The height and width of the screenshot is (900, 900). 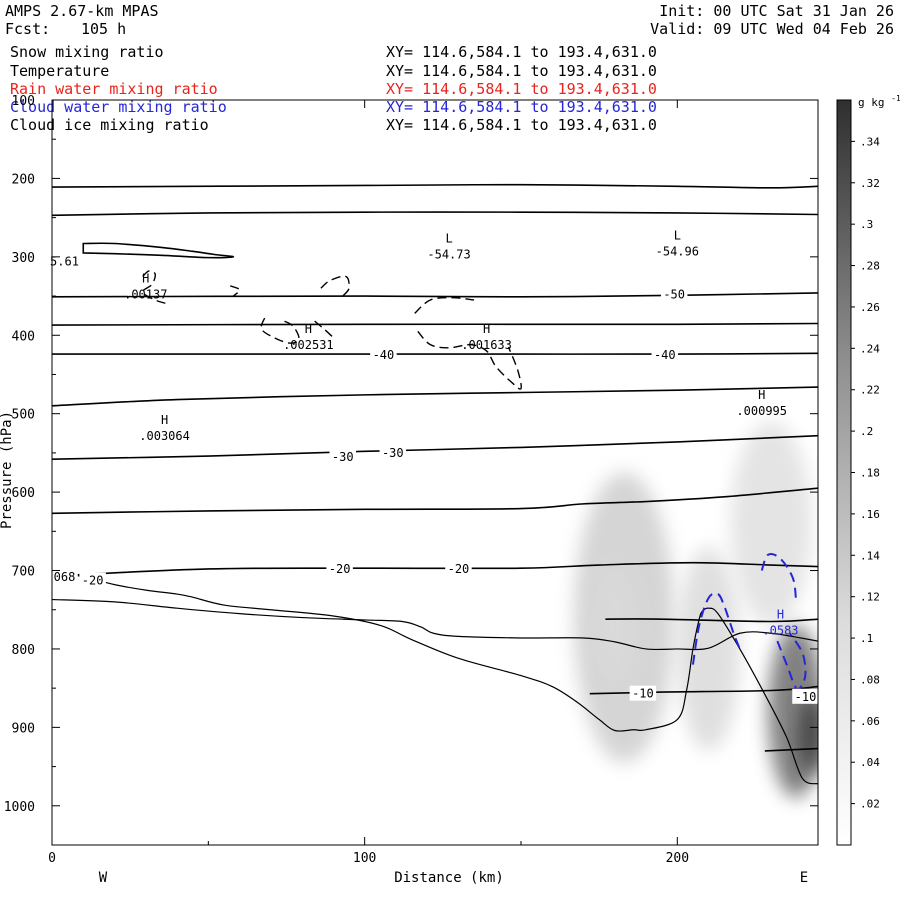 I want to click on cloud-water-contours, so click(x=749, y=622).